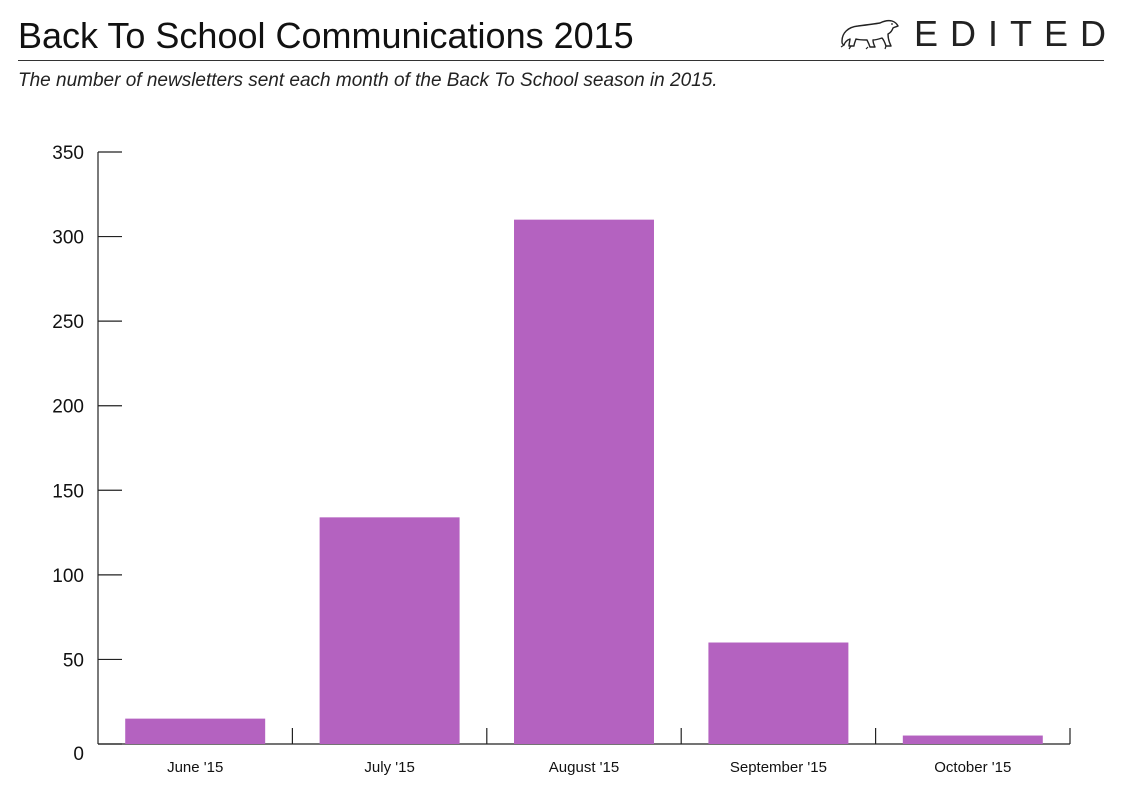  Describe the element at coordinates (68, 407) in the screenshot. I see `y-tick-label: 200` at that location.